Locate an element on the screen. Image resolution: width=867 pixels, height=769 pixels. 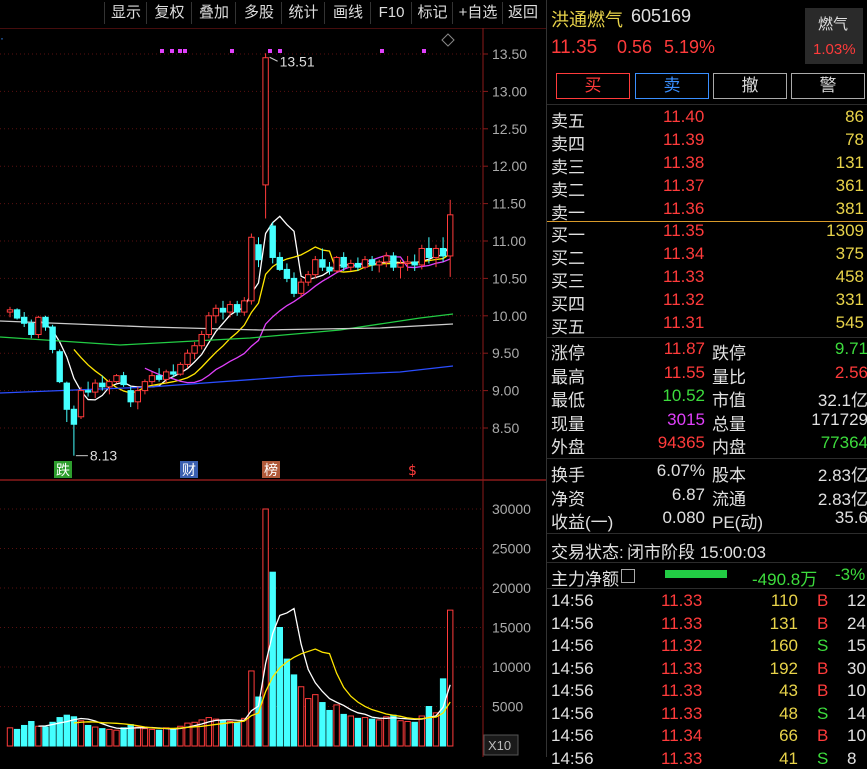
toolbar-3-button: 叠加 is located at coordinates (213, 13).